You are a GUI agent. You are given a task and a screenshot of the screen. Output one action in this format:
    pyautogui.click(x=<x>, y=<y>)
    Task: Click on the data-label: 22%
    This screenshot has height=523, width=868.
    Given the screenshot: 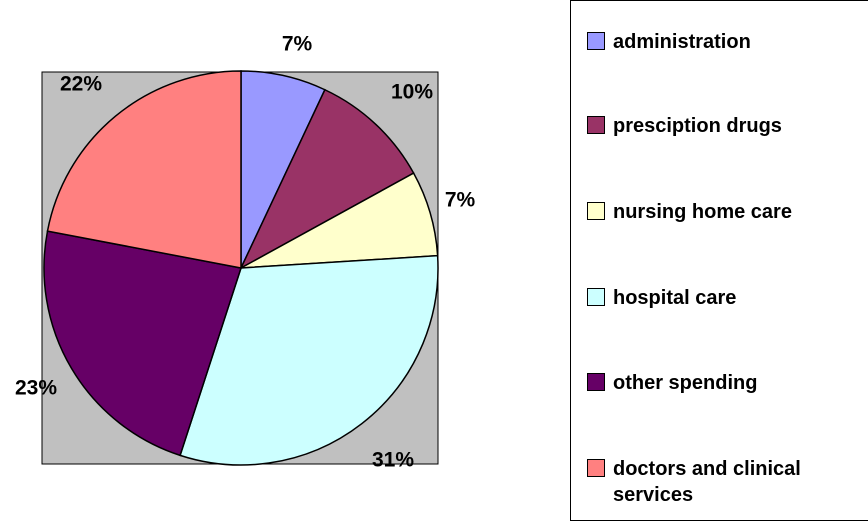 What is the action you would take?
    pyautogui.click(x=81, y=84)
    